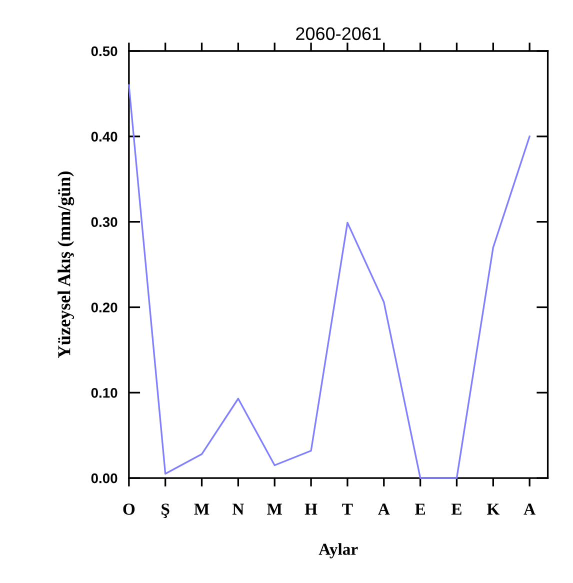 Image resolution: width=573 pixels, height=583 pixels. What do you see at coordinates (104, 137) in the screenshot?
I see `y-tick-label: 0.40` at bounding box center [104, 137].